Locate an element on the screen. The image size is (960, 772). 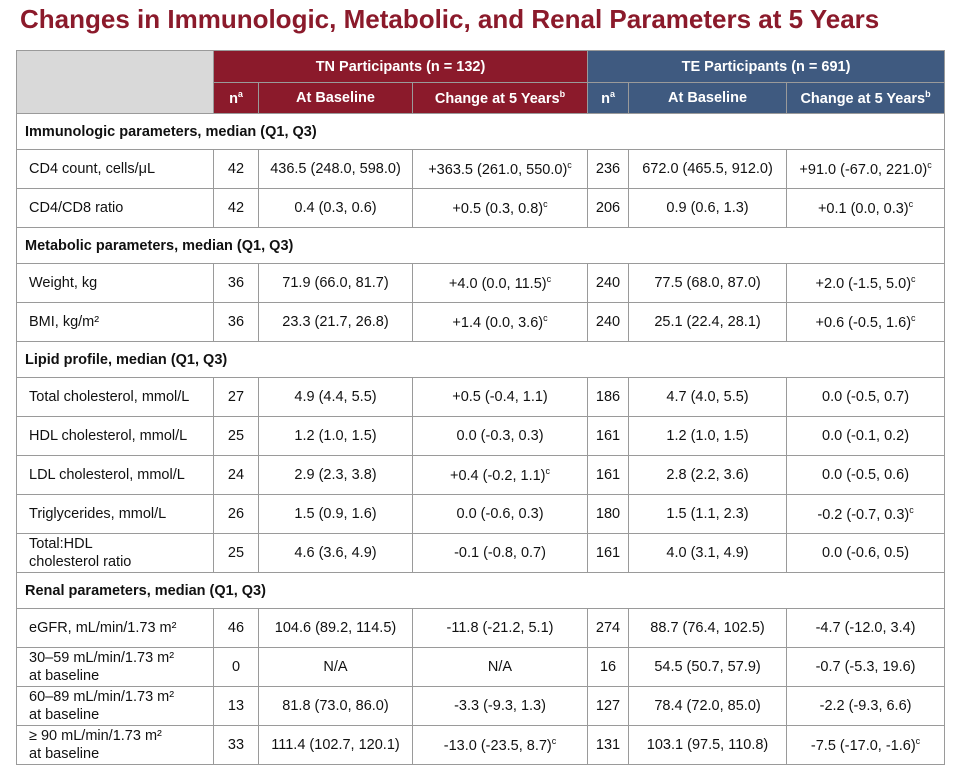
cell-text: 0.0 (-0.3, 0.3) is located at coordinates (500, 436).